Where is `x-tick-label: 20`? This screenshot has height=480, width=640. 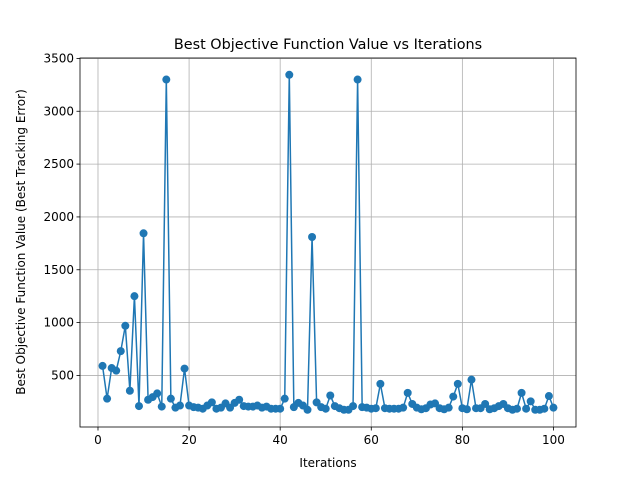
x-tick-label: 20 is located at coordinates (188, 440).